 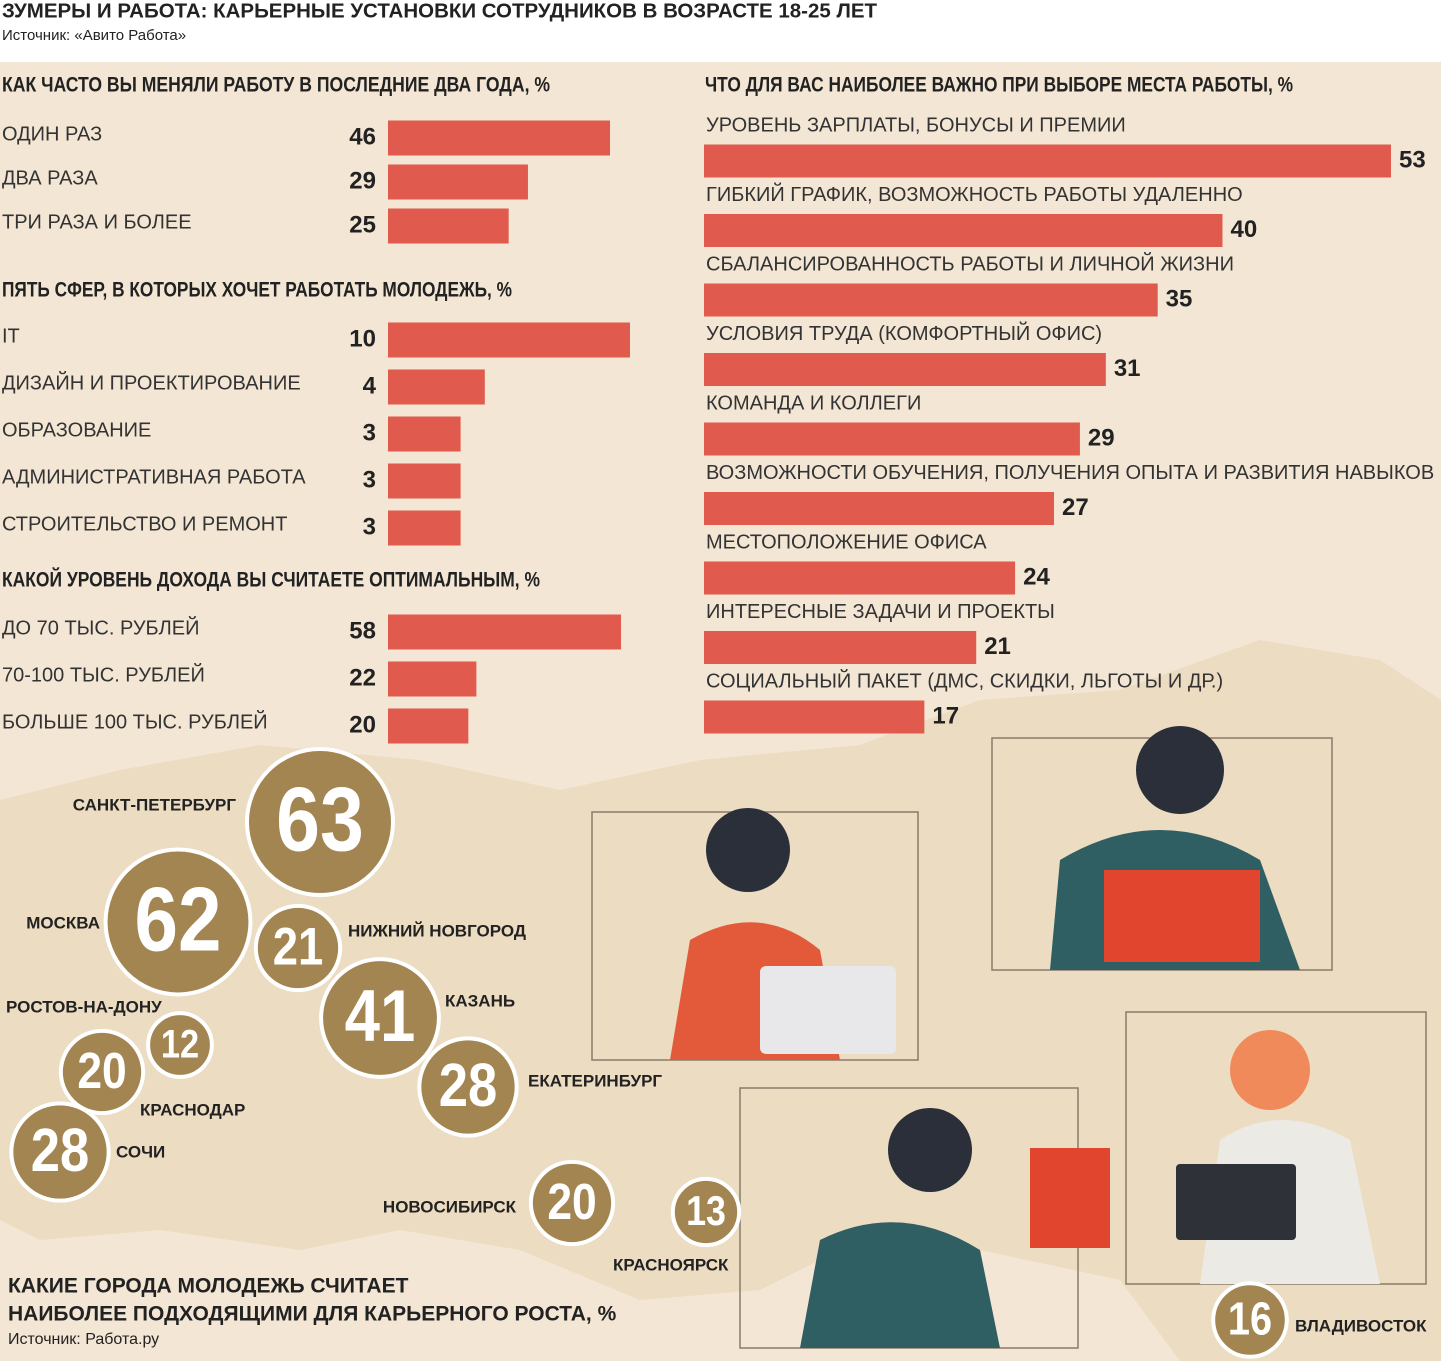 I want to click on city-label: РОСТОВ-НА-ДОНУ, so click(x=84, y=1006).